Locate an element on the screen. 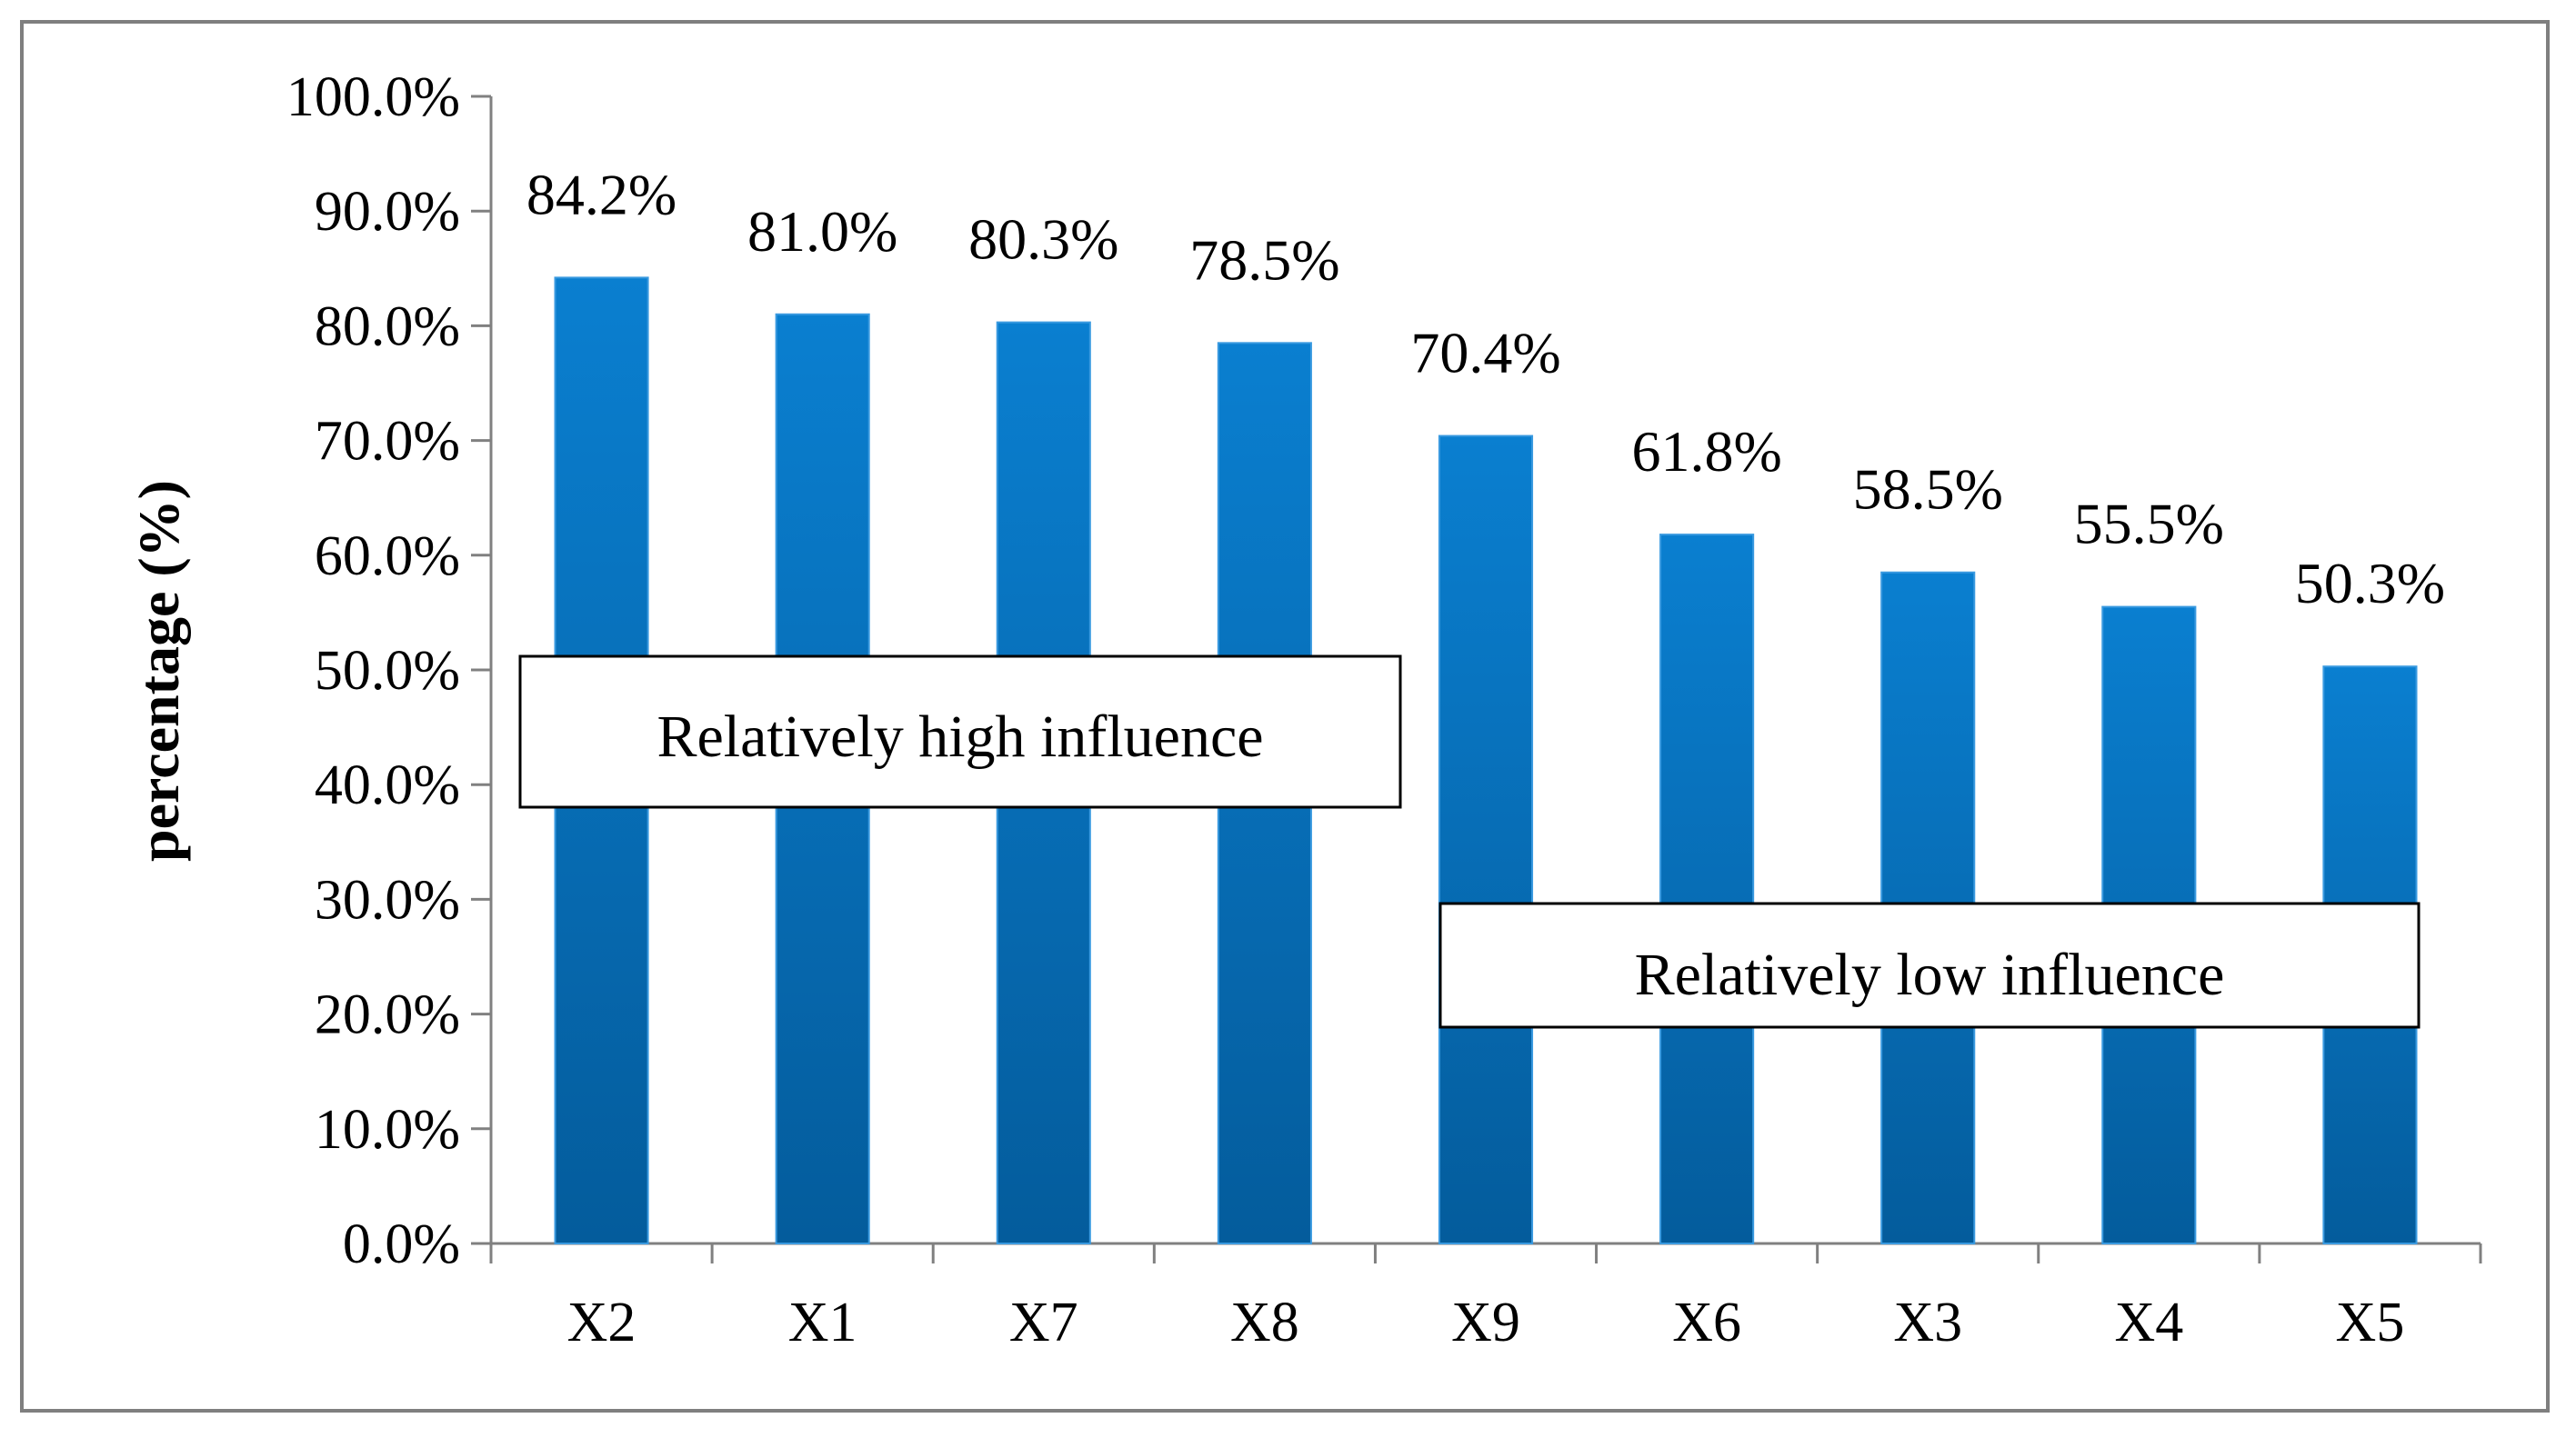 Image resolution: width=2576 pixels, height=1438 pixels. data-label: 50.3% is located at coordinates (2370, 583).